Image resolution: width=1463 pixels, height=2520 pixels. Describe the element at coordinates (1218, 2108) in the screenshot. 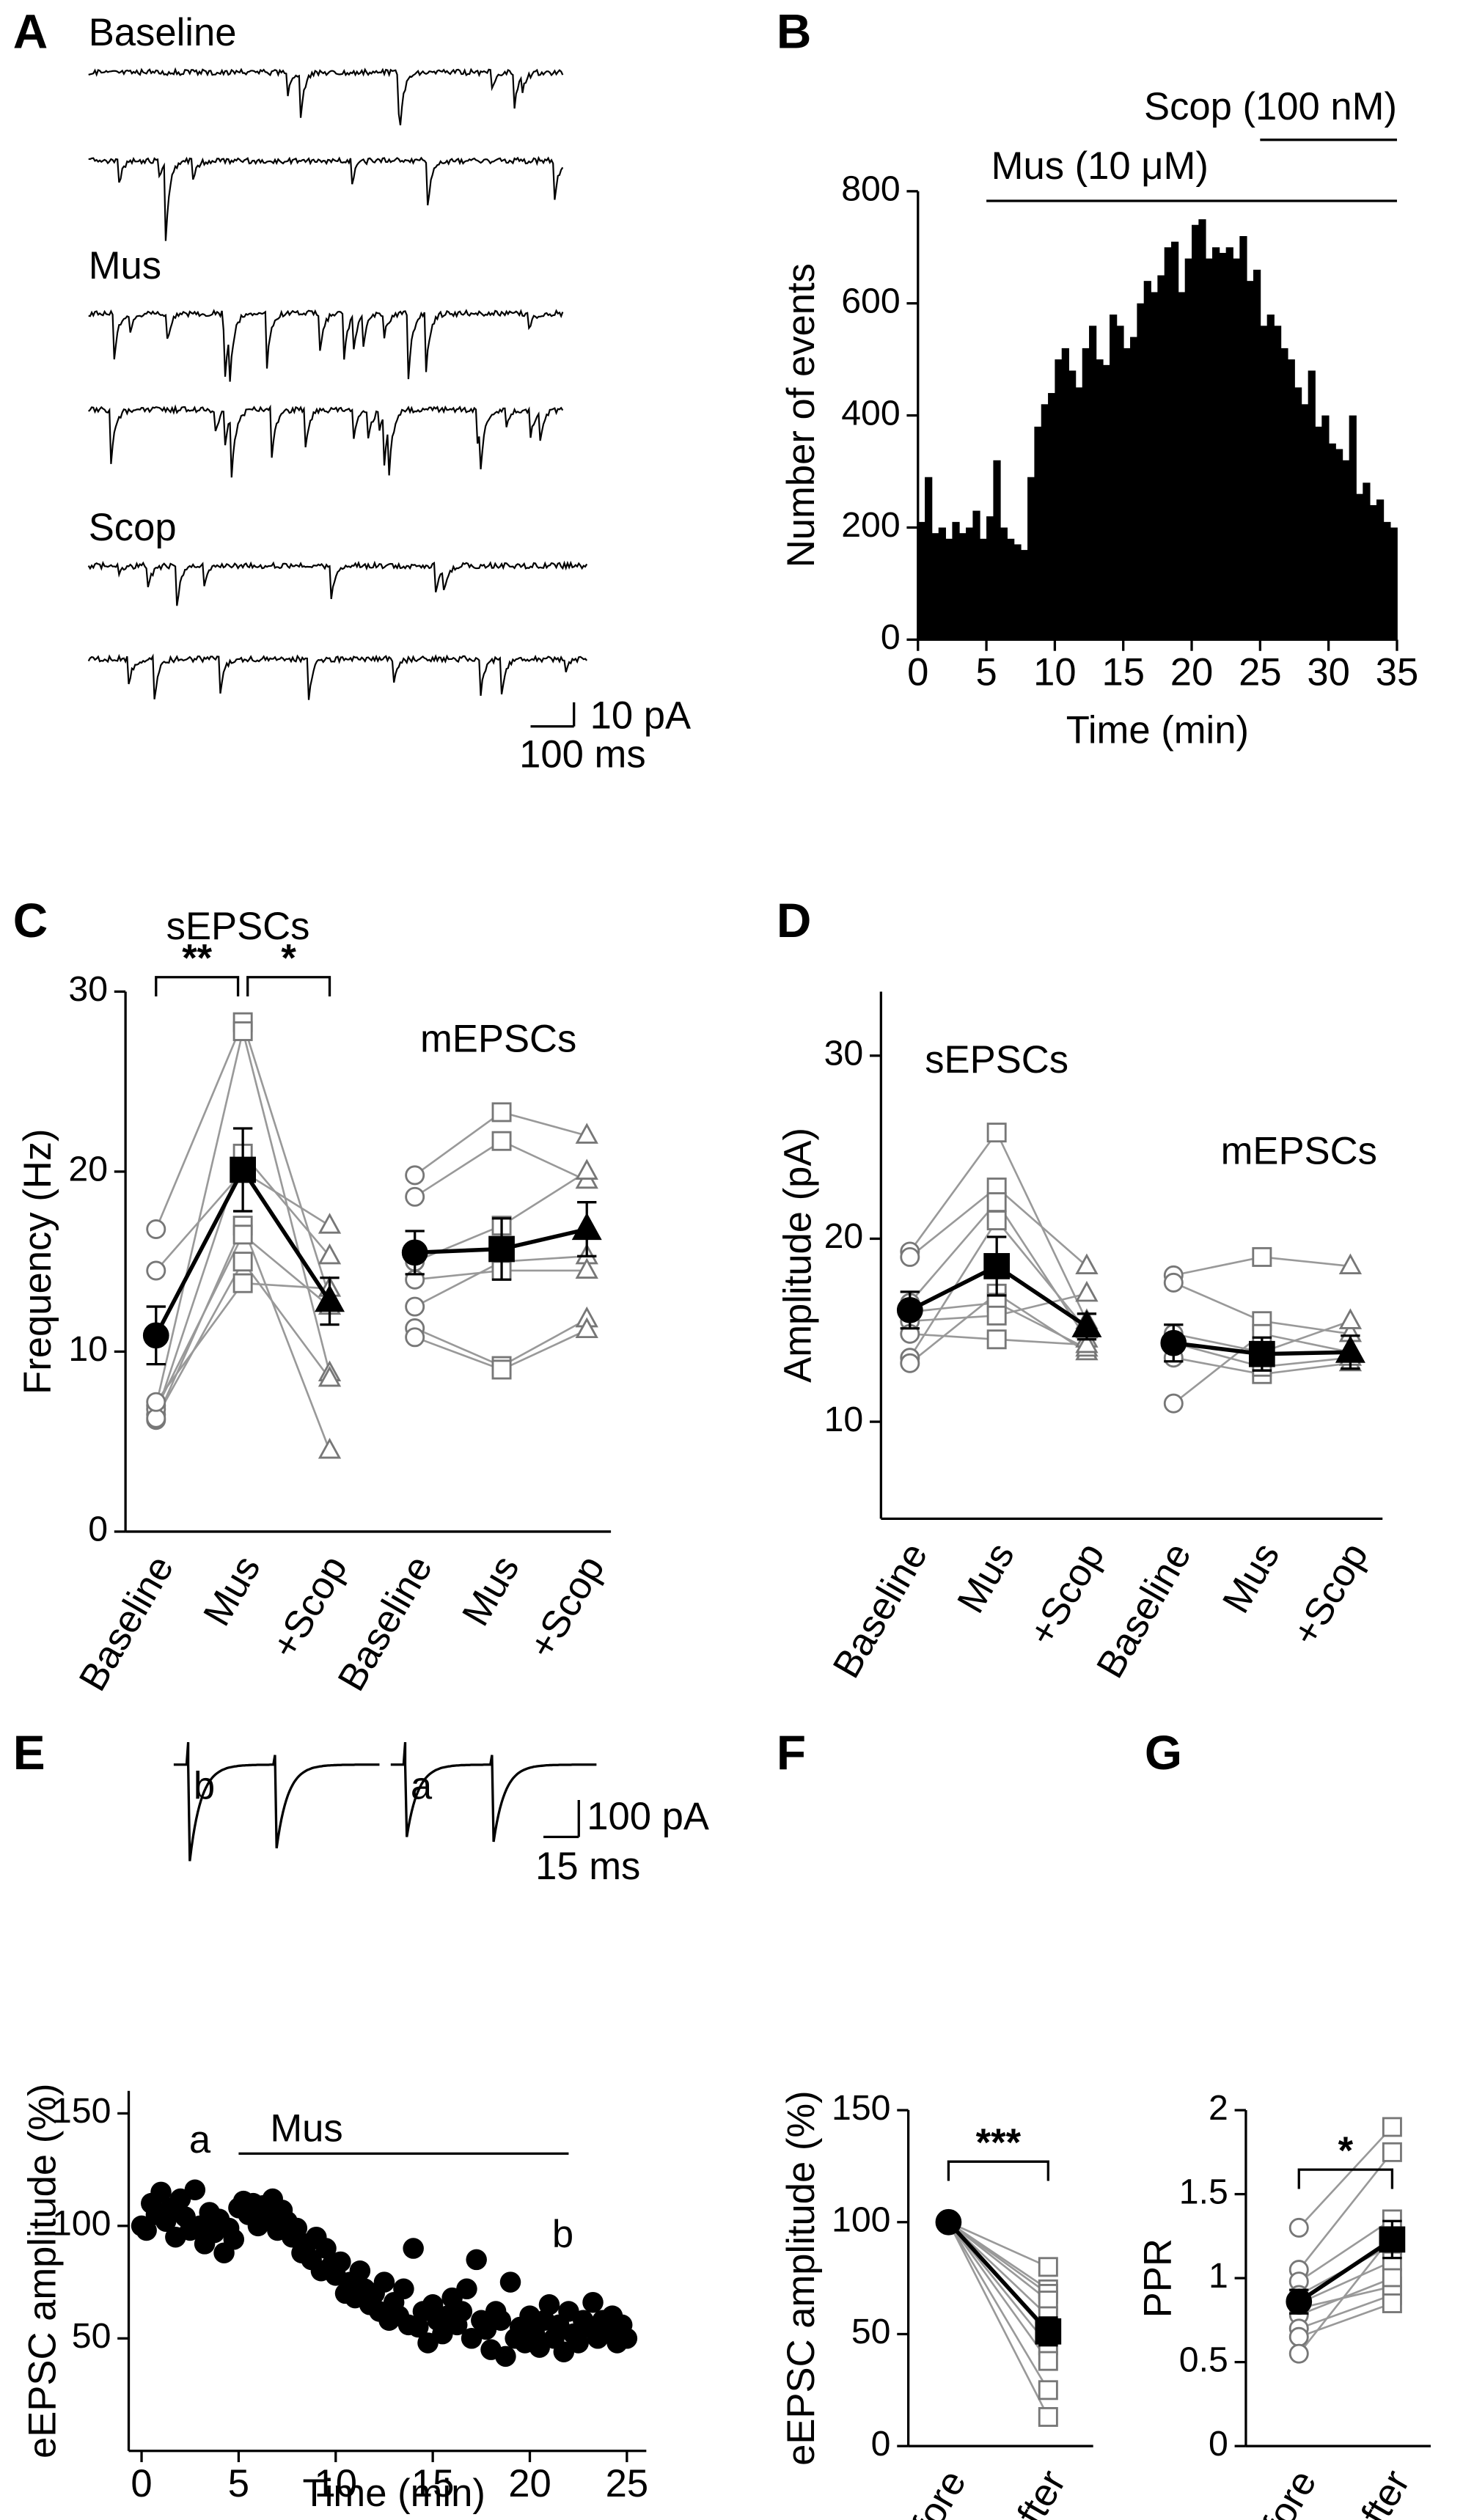

I see `y-tick-label: 2` at that location.